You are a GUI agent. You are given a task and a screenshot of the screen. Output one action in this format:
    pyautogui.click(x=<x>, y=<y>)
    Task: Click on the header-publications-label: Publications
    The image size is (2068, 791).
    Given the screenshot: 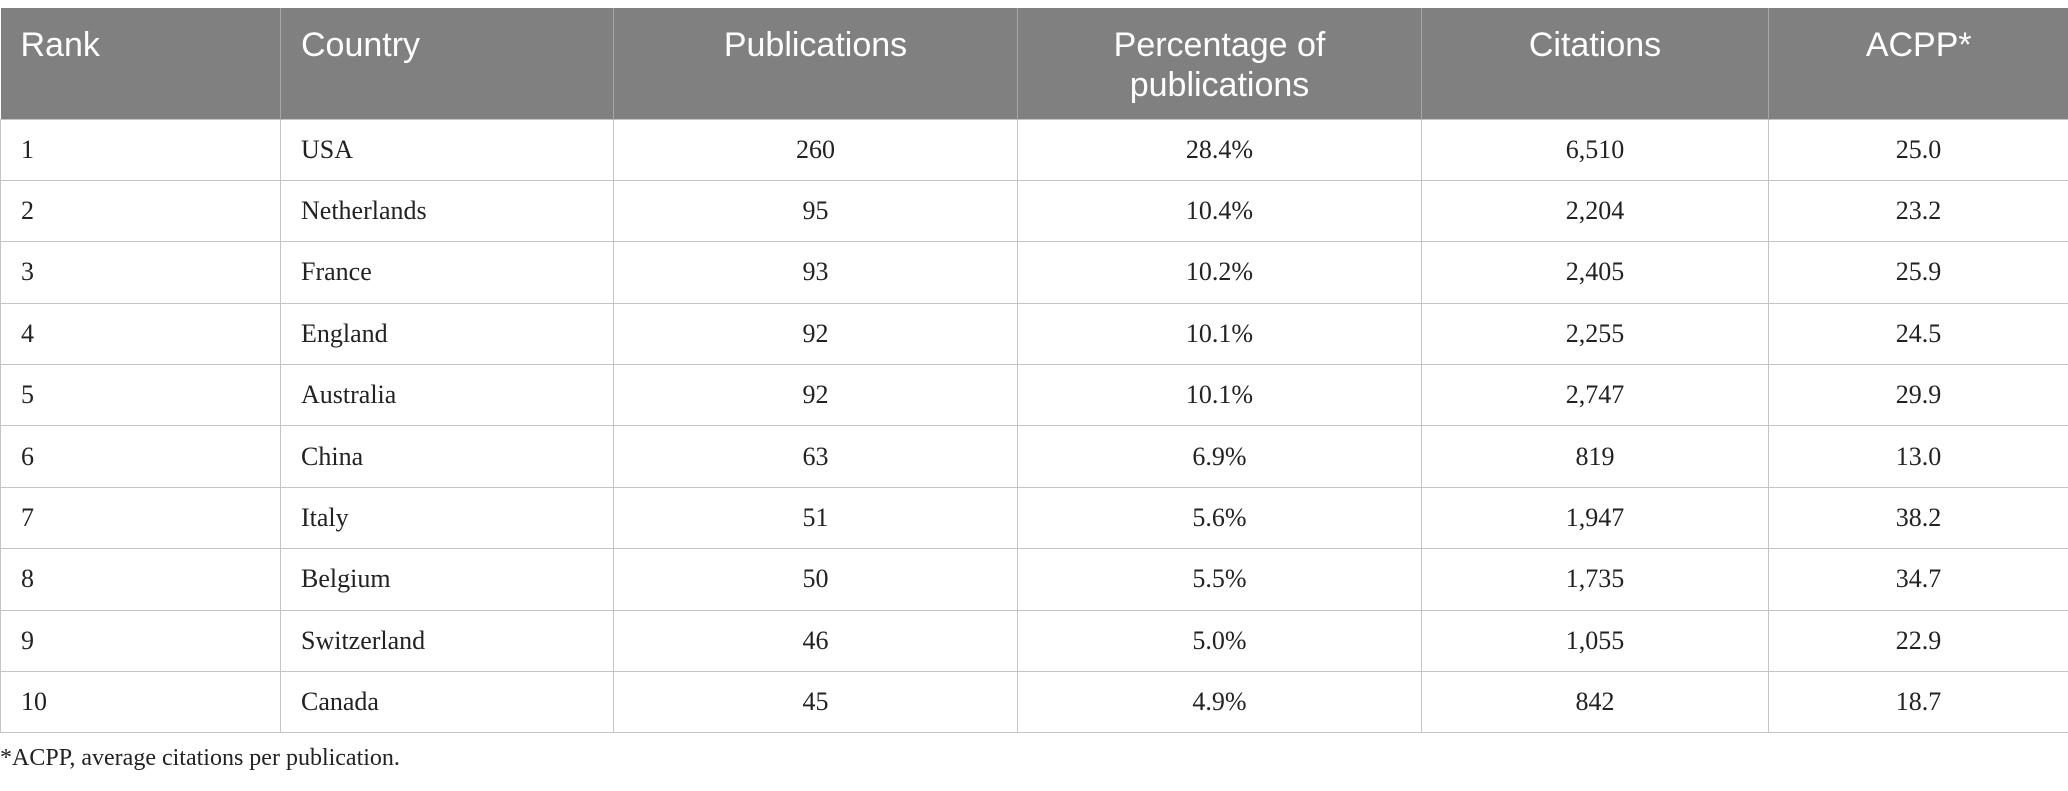 What is the action you would take?
    pyautogui.click(x=815, y=45)
    